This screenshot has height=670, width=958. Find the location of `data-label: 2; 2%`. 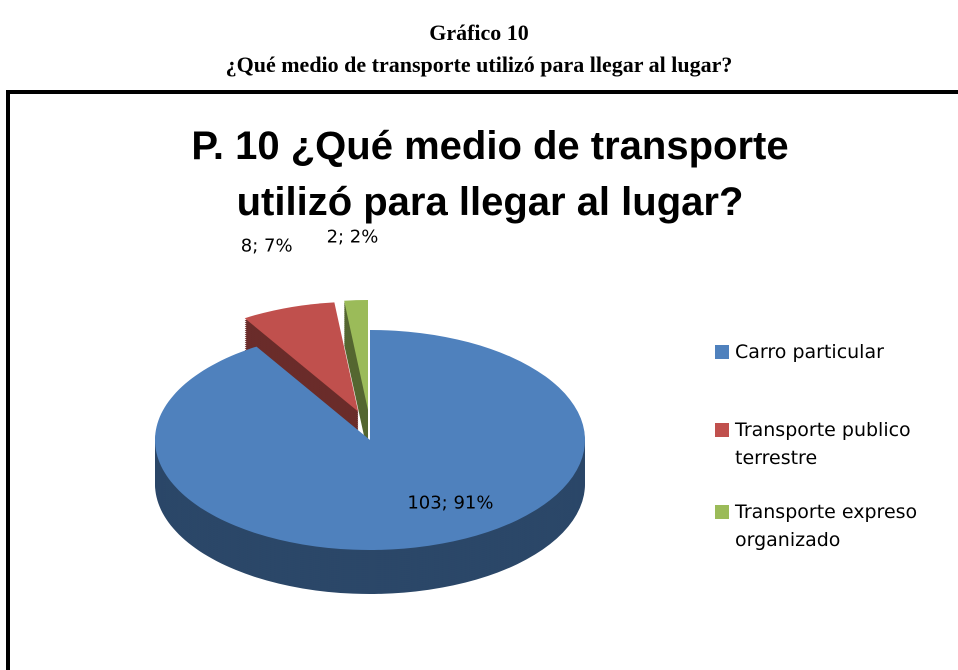

data-label: 2; 2% is located at coordinates (353, 236).